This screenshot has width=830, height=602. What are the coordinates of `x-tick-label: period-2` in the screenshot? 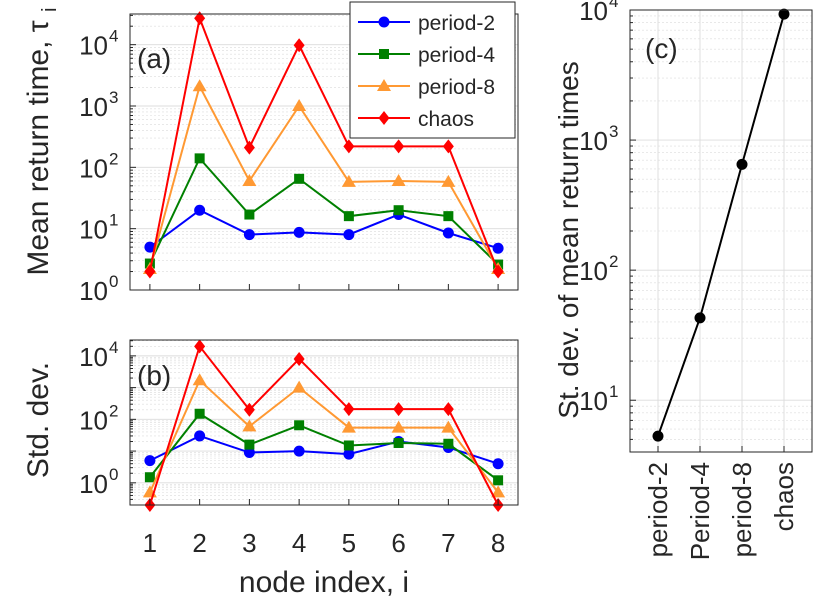 It's located at (658, 509).